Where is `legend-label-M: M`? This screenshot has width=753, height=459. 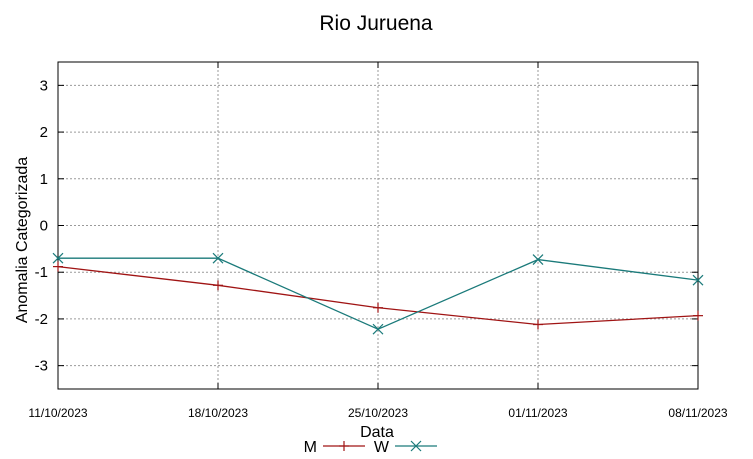 legend-label-M: M is located at coordinates (310, 447).